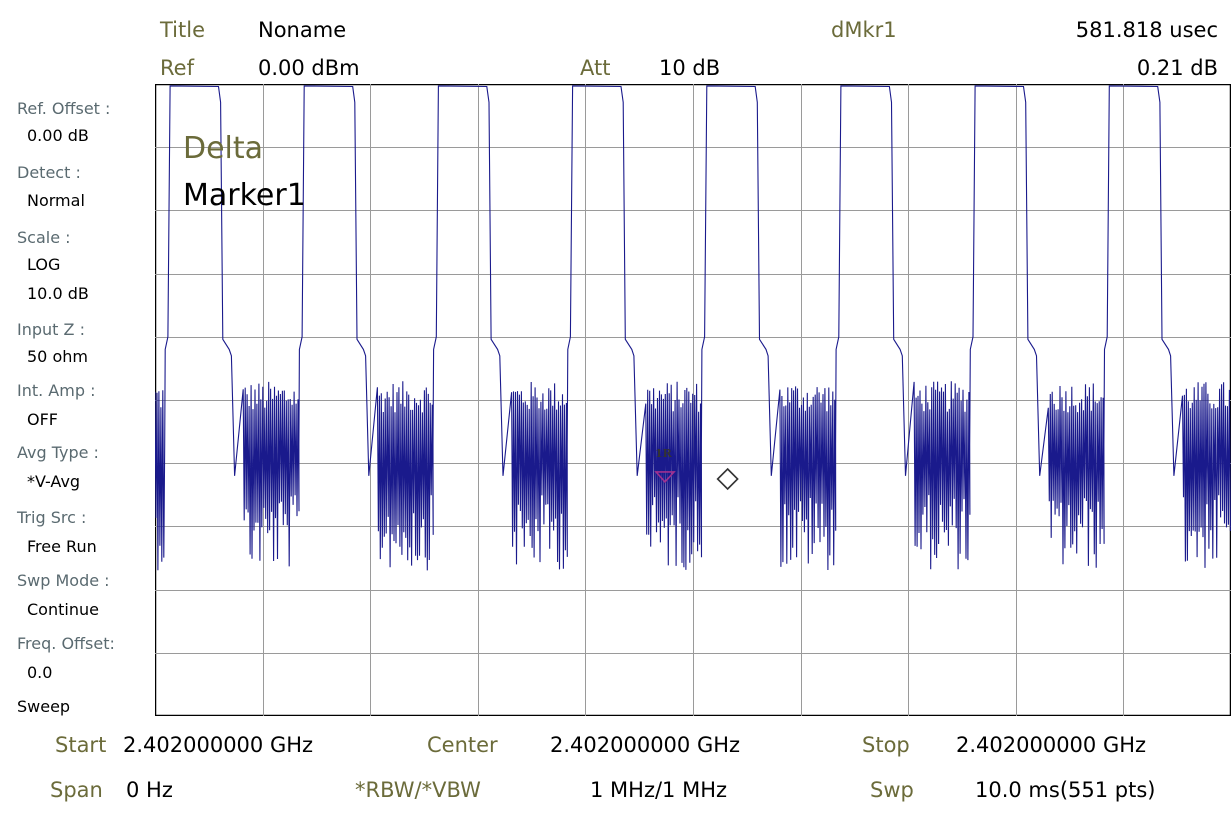  What do you see at coordinates (56, 200) in the screenshot?
I see `detect-value: Normal` at bounding box center [56, 200].